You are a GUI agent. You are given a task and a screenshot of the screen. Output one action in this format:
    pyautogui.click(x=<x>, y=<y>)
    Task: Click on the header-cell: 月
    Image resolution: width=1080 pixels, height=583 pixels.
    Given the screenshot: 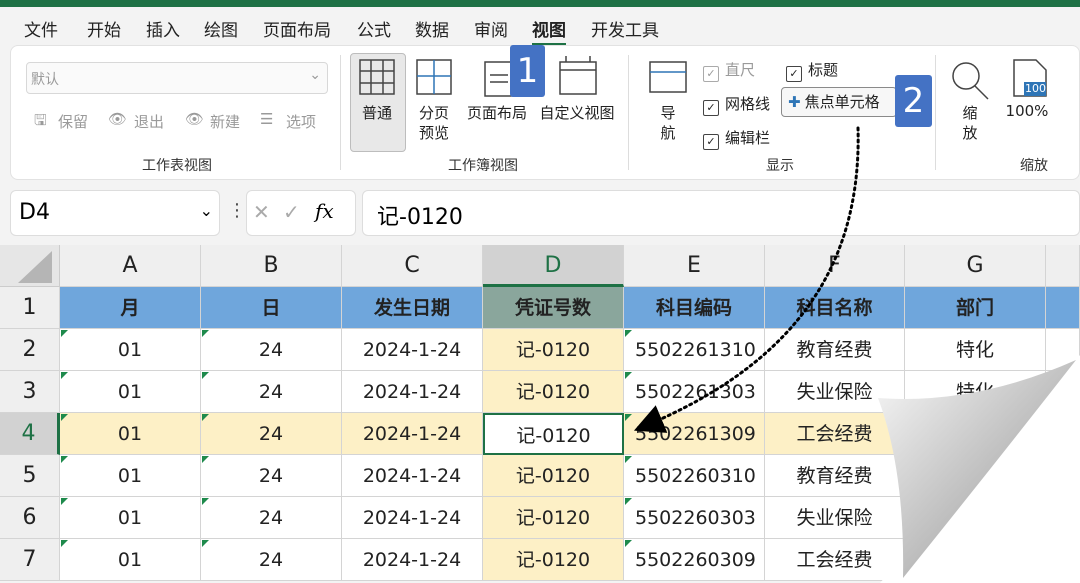 What is the action you would take?
    pyautogui.click(x=130, y=308)
    